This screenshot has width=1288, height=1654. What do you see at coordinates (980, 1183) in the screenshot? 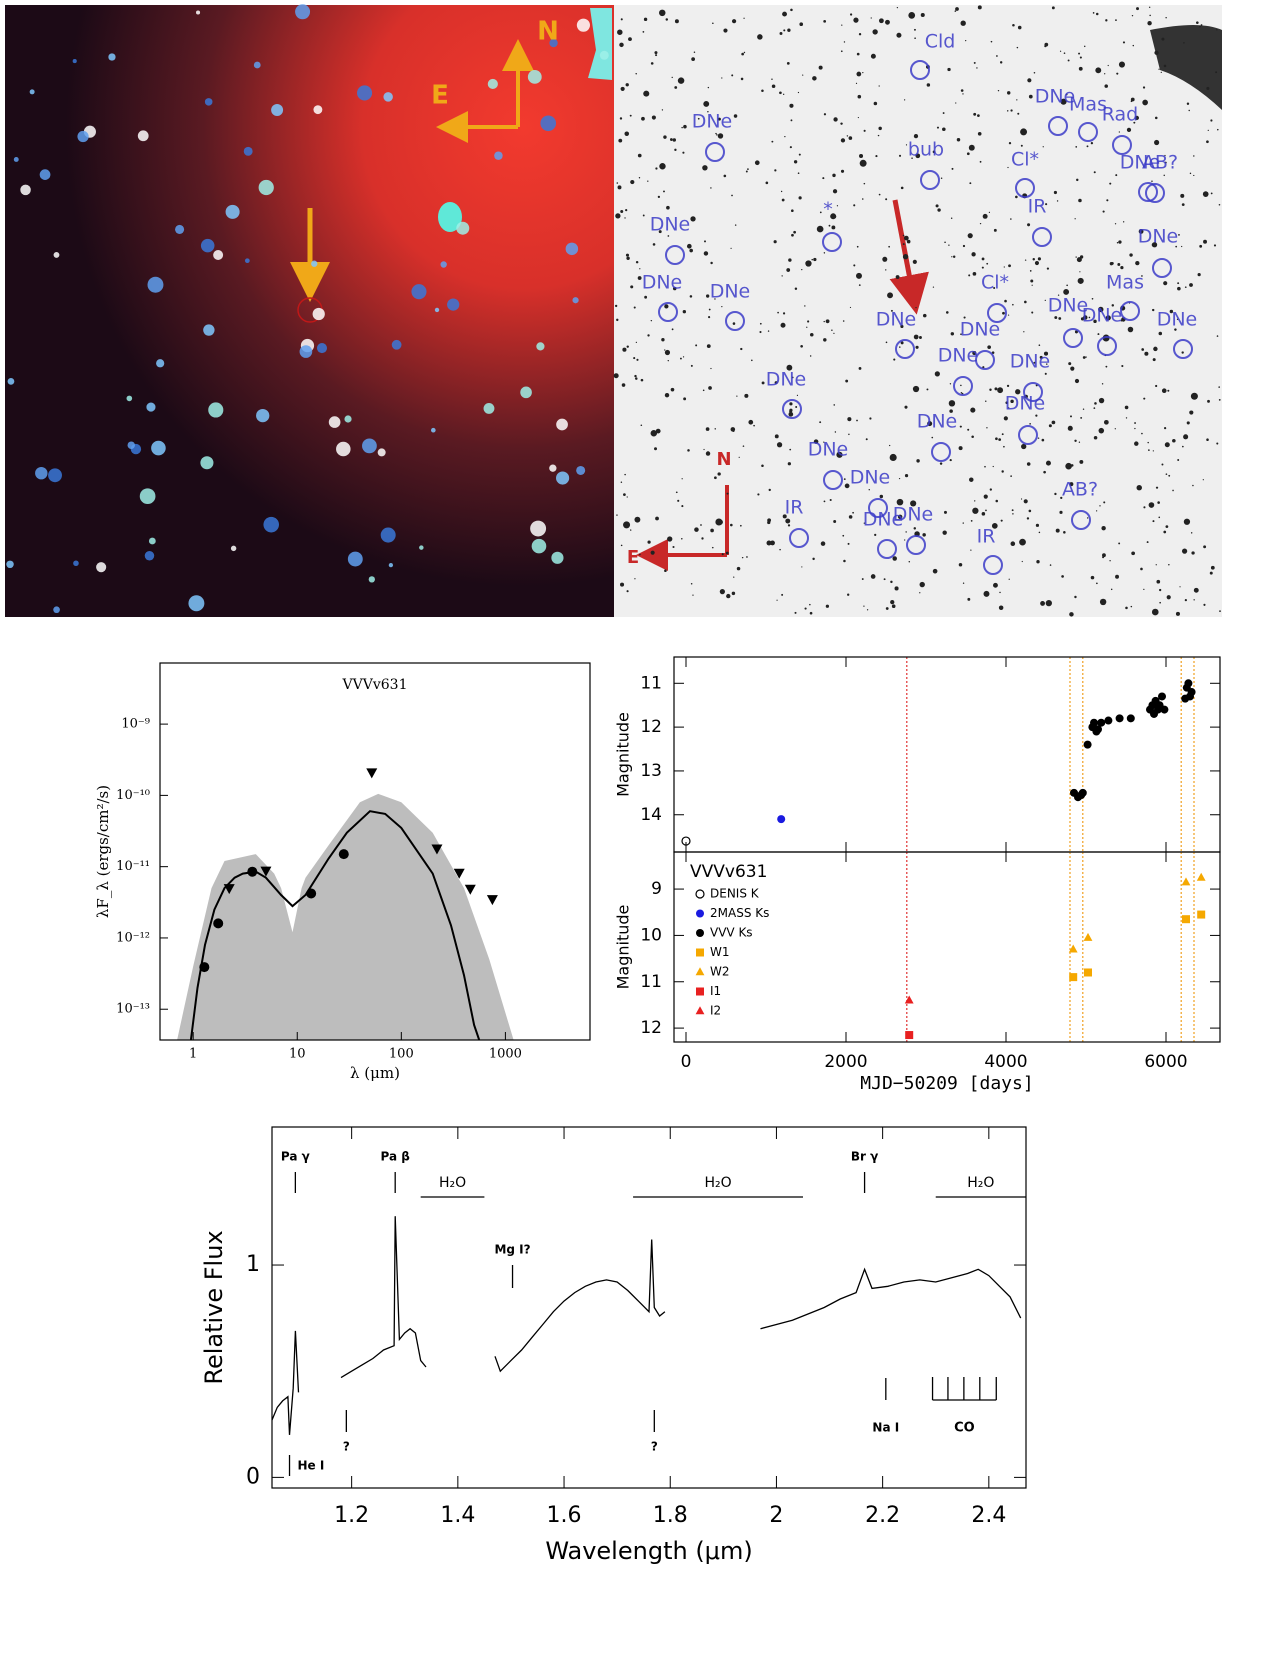
I see `band-label: H₂O` at bounding box center [980, 1183].